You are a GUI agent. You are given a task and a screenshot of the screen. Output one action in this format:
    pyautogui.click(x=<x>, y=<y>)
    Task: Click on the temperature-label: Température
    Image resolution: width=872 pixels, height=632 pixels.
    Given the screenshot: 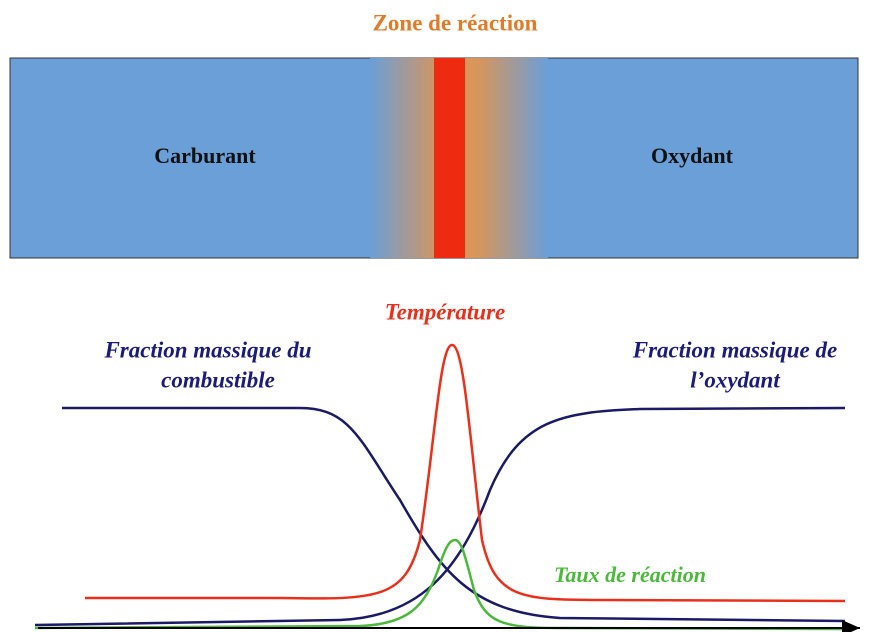 What is the action you would take?
    pyautogui.click(x=445, y=311)
    